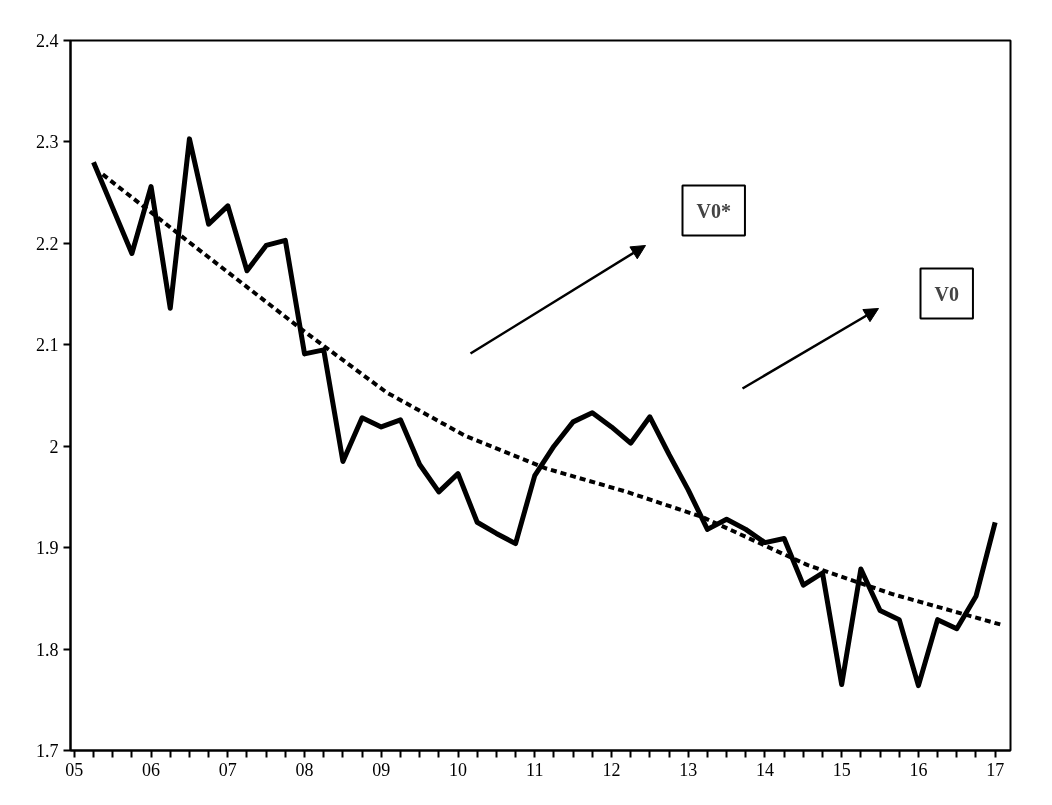 The height and width of the screenshot is (805, 1052). Describe the element at coordinates (611, 769) in the screenshot. I see `x-tick-label: 12` at that location.